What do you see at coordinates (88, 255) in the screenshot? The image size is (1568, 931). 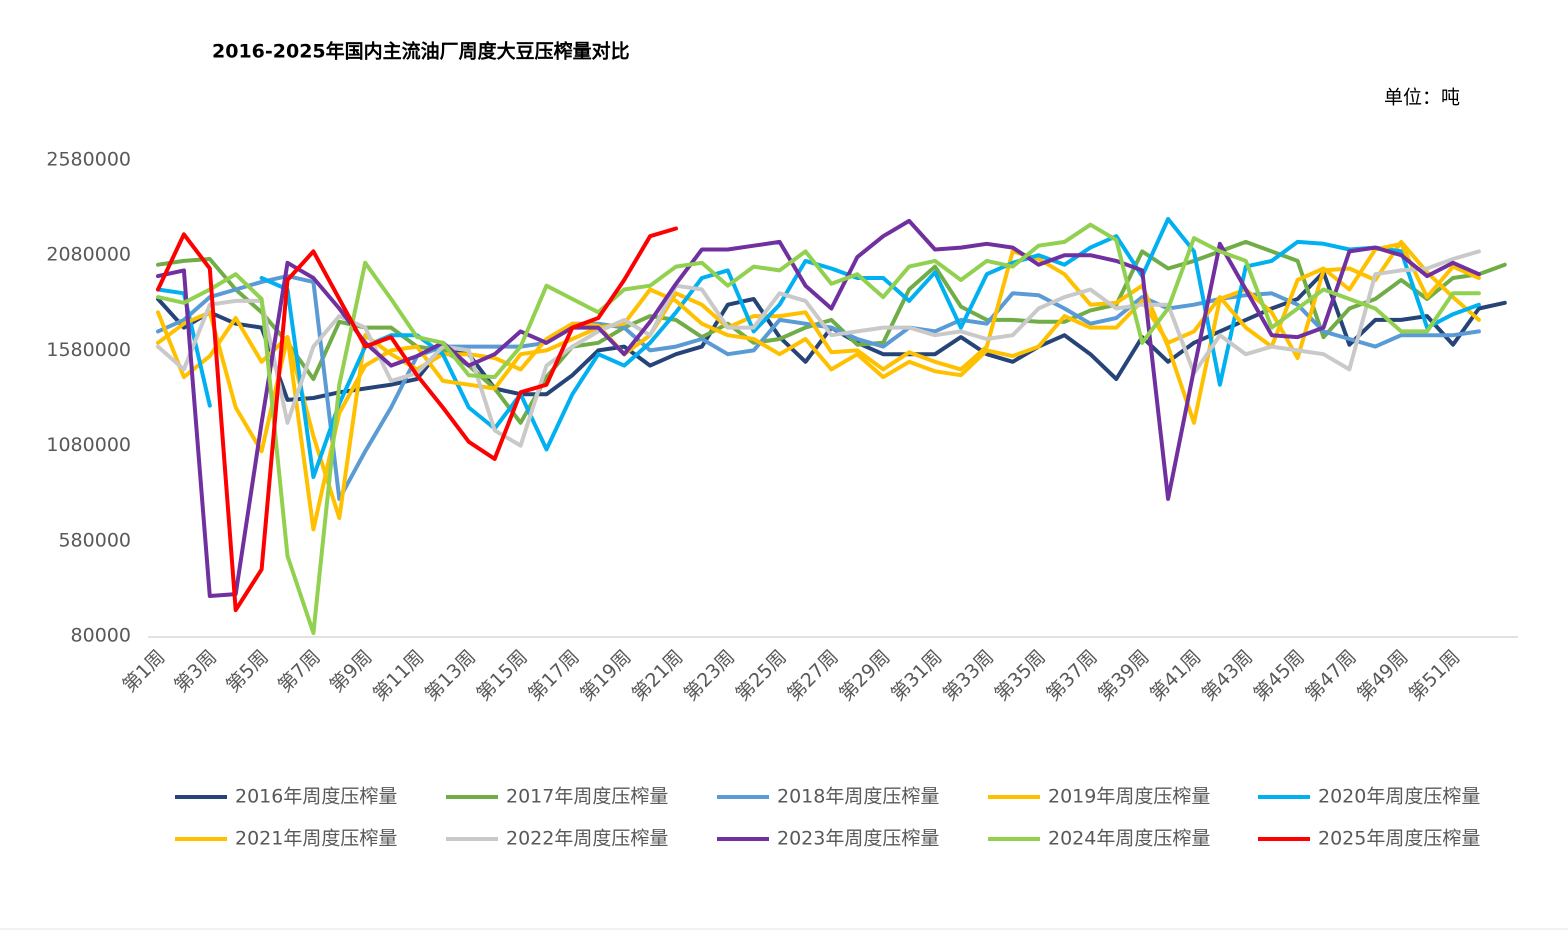 I see `y-tick-label: 2080000` at bounding box center [88, 255].